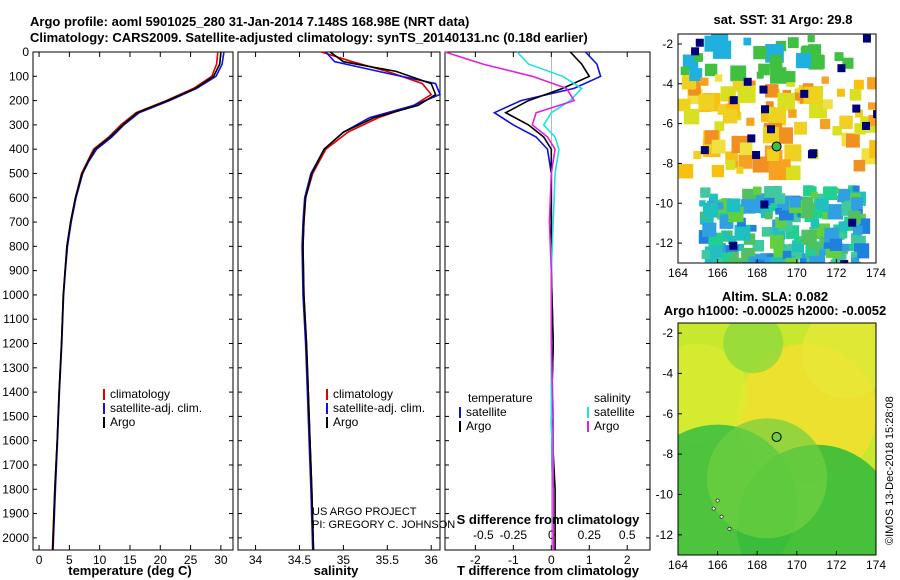 This screenshot has width=900, height=580. I want to click on depth-tick-label: 1300, so click(15, 368).